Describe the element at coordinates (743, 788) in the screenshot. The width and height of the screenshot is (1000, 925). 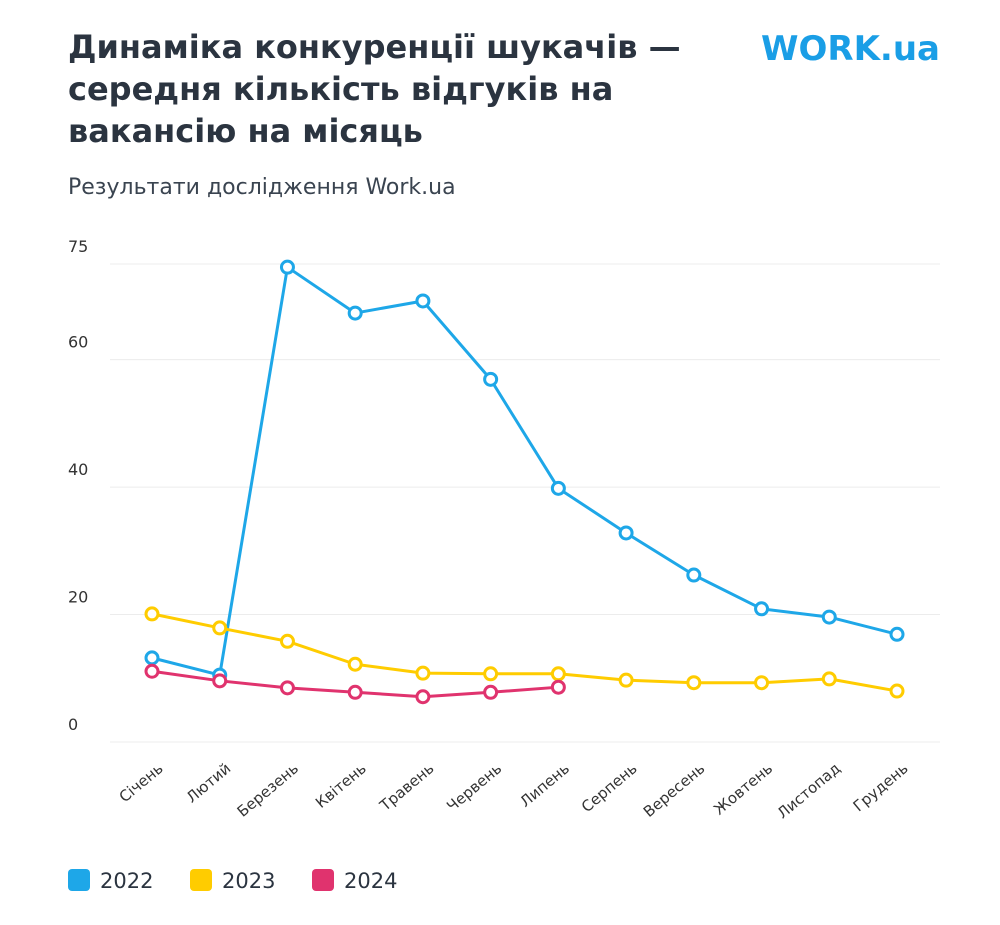
I see `x-tick-label: Жовтень` at that location.